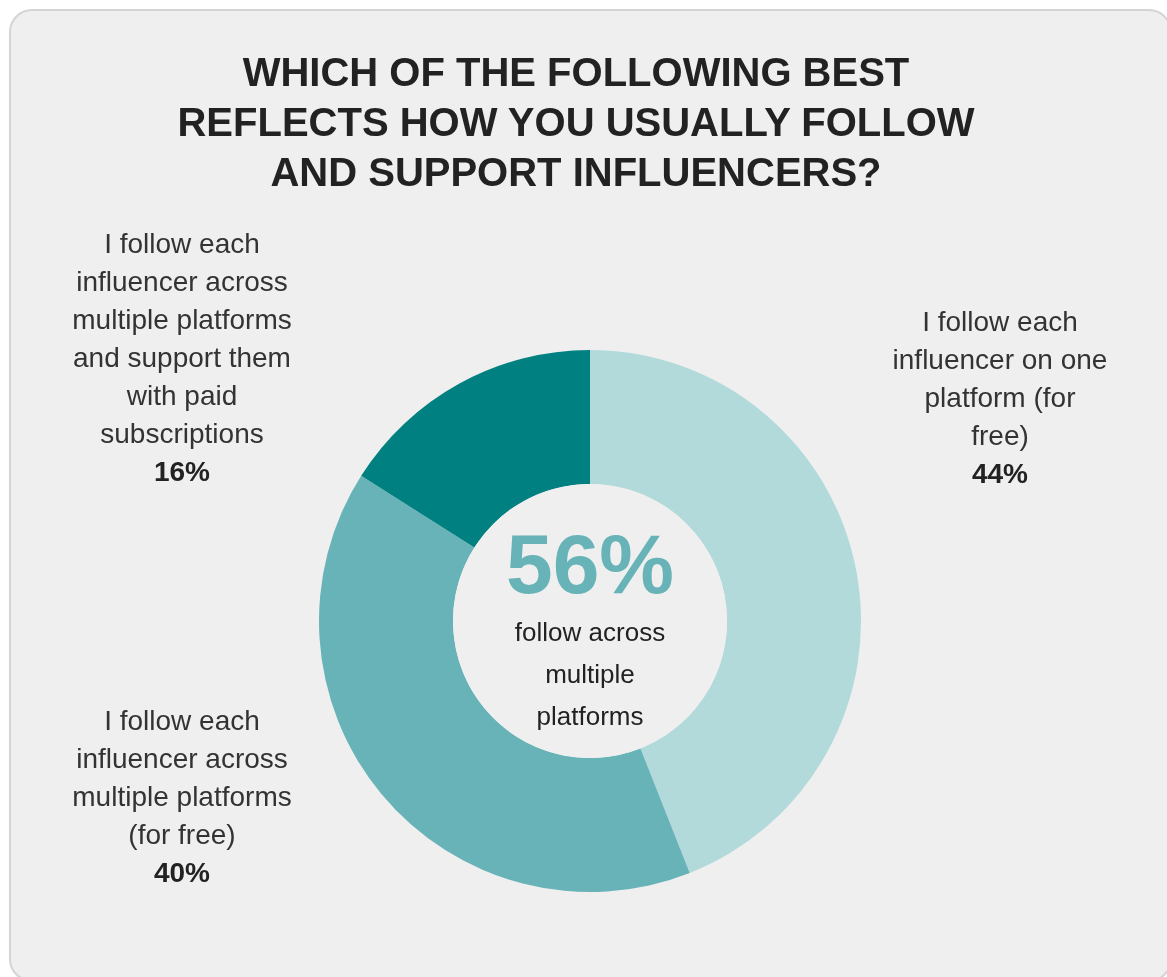 Image resolution: width=1167 pixels, height=977 pixels. Describe the element at coordinates (182, 872) in the screenshot. I see `data-label: 40%` at that location.